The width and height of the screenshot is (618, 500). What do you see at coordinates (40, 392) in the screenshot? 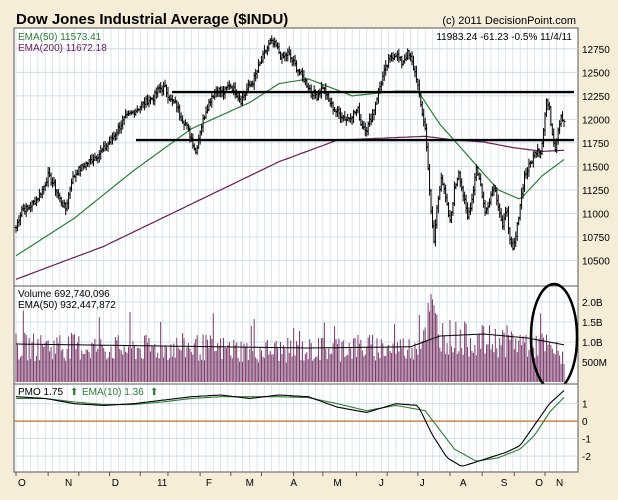
I see `pmo-label: PMO 1.75` at bounding box center [40, 392].